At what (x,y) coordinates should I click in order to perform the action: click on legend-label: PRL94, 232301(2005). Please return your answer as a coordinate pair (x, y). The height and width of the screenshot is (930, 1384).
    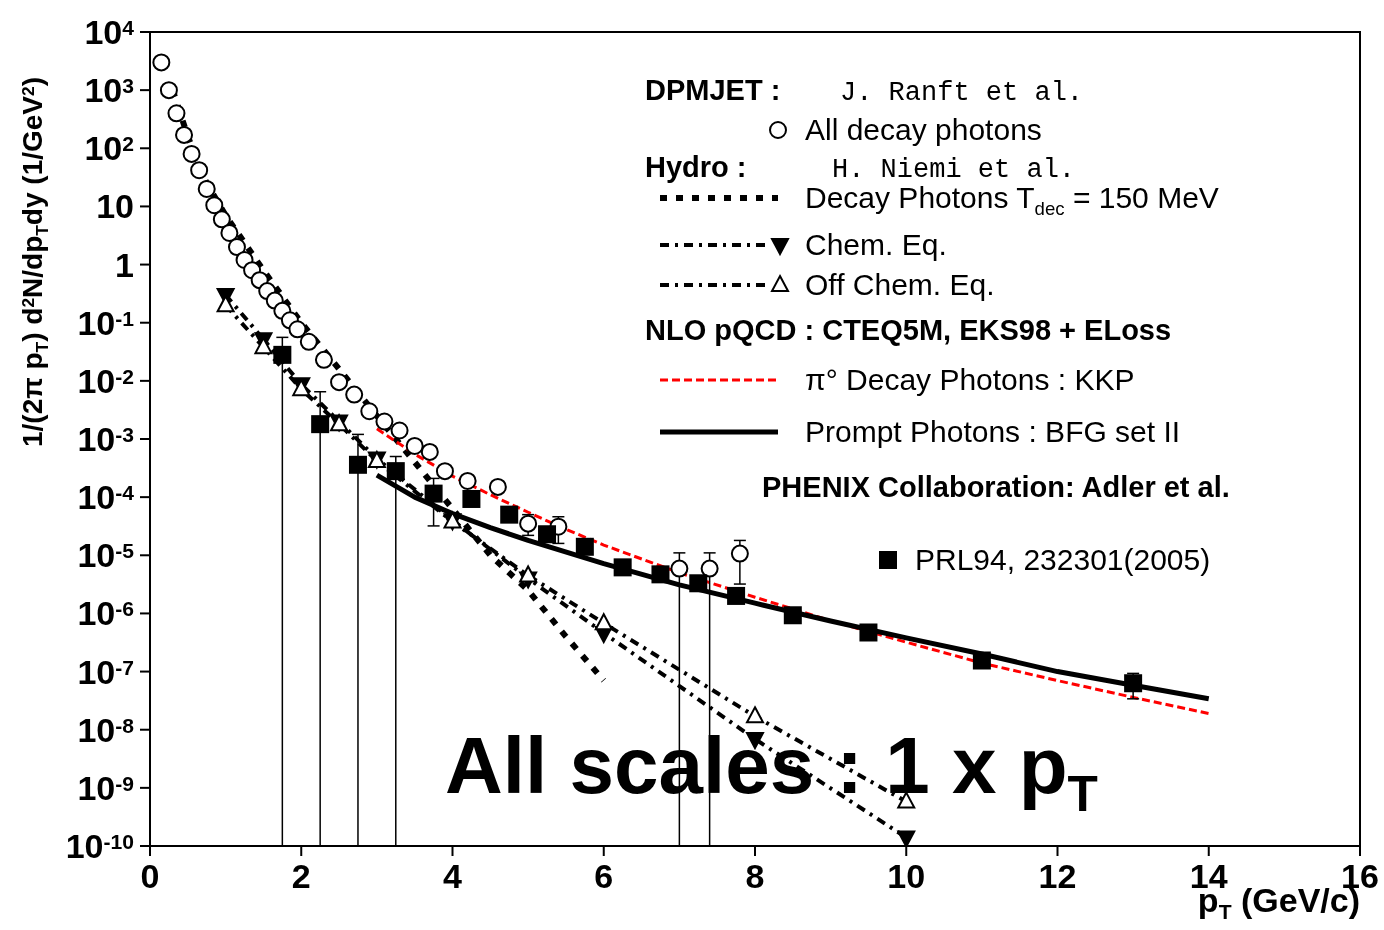
    Looking at the image, I should click on (1063, 559).